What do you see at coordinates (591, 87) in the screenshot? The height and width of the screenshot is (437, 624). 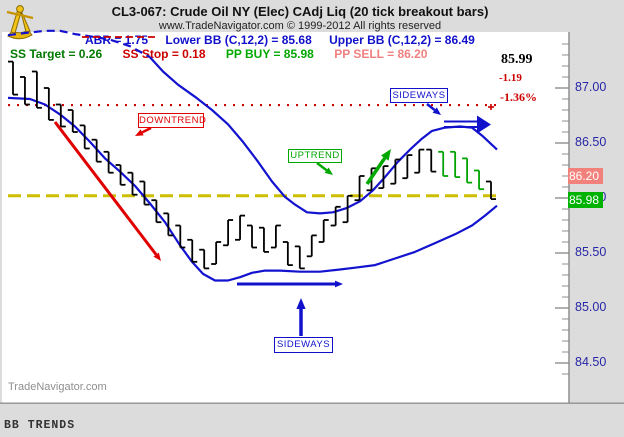 I see `axis-label: 87.00` at bounding box center [591, 87].